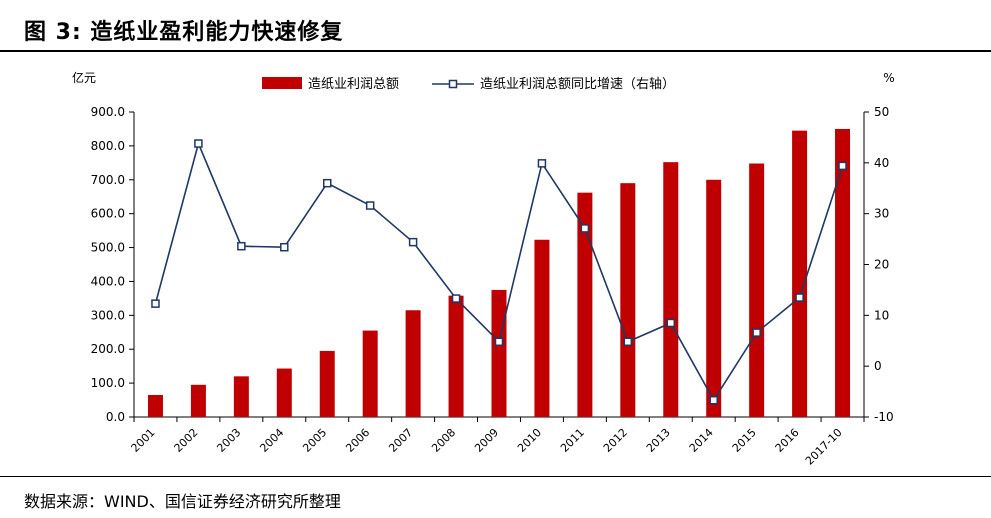  I want to click on y-right-tick-label: 0, so click(878, 366).